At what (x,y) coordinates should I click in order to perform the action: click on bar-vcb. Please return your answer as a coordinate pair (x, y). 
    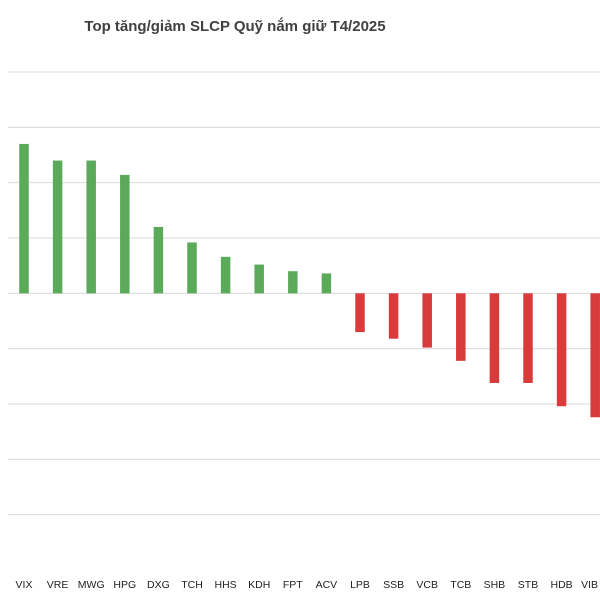
    Looking at the image, I should click on (427, 320).